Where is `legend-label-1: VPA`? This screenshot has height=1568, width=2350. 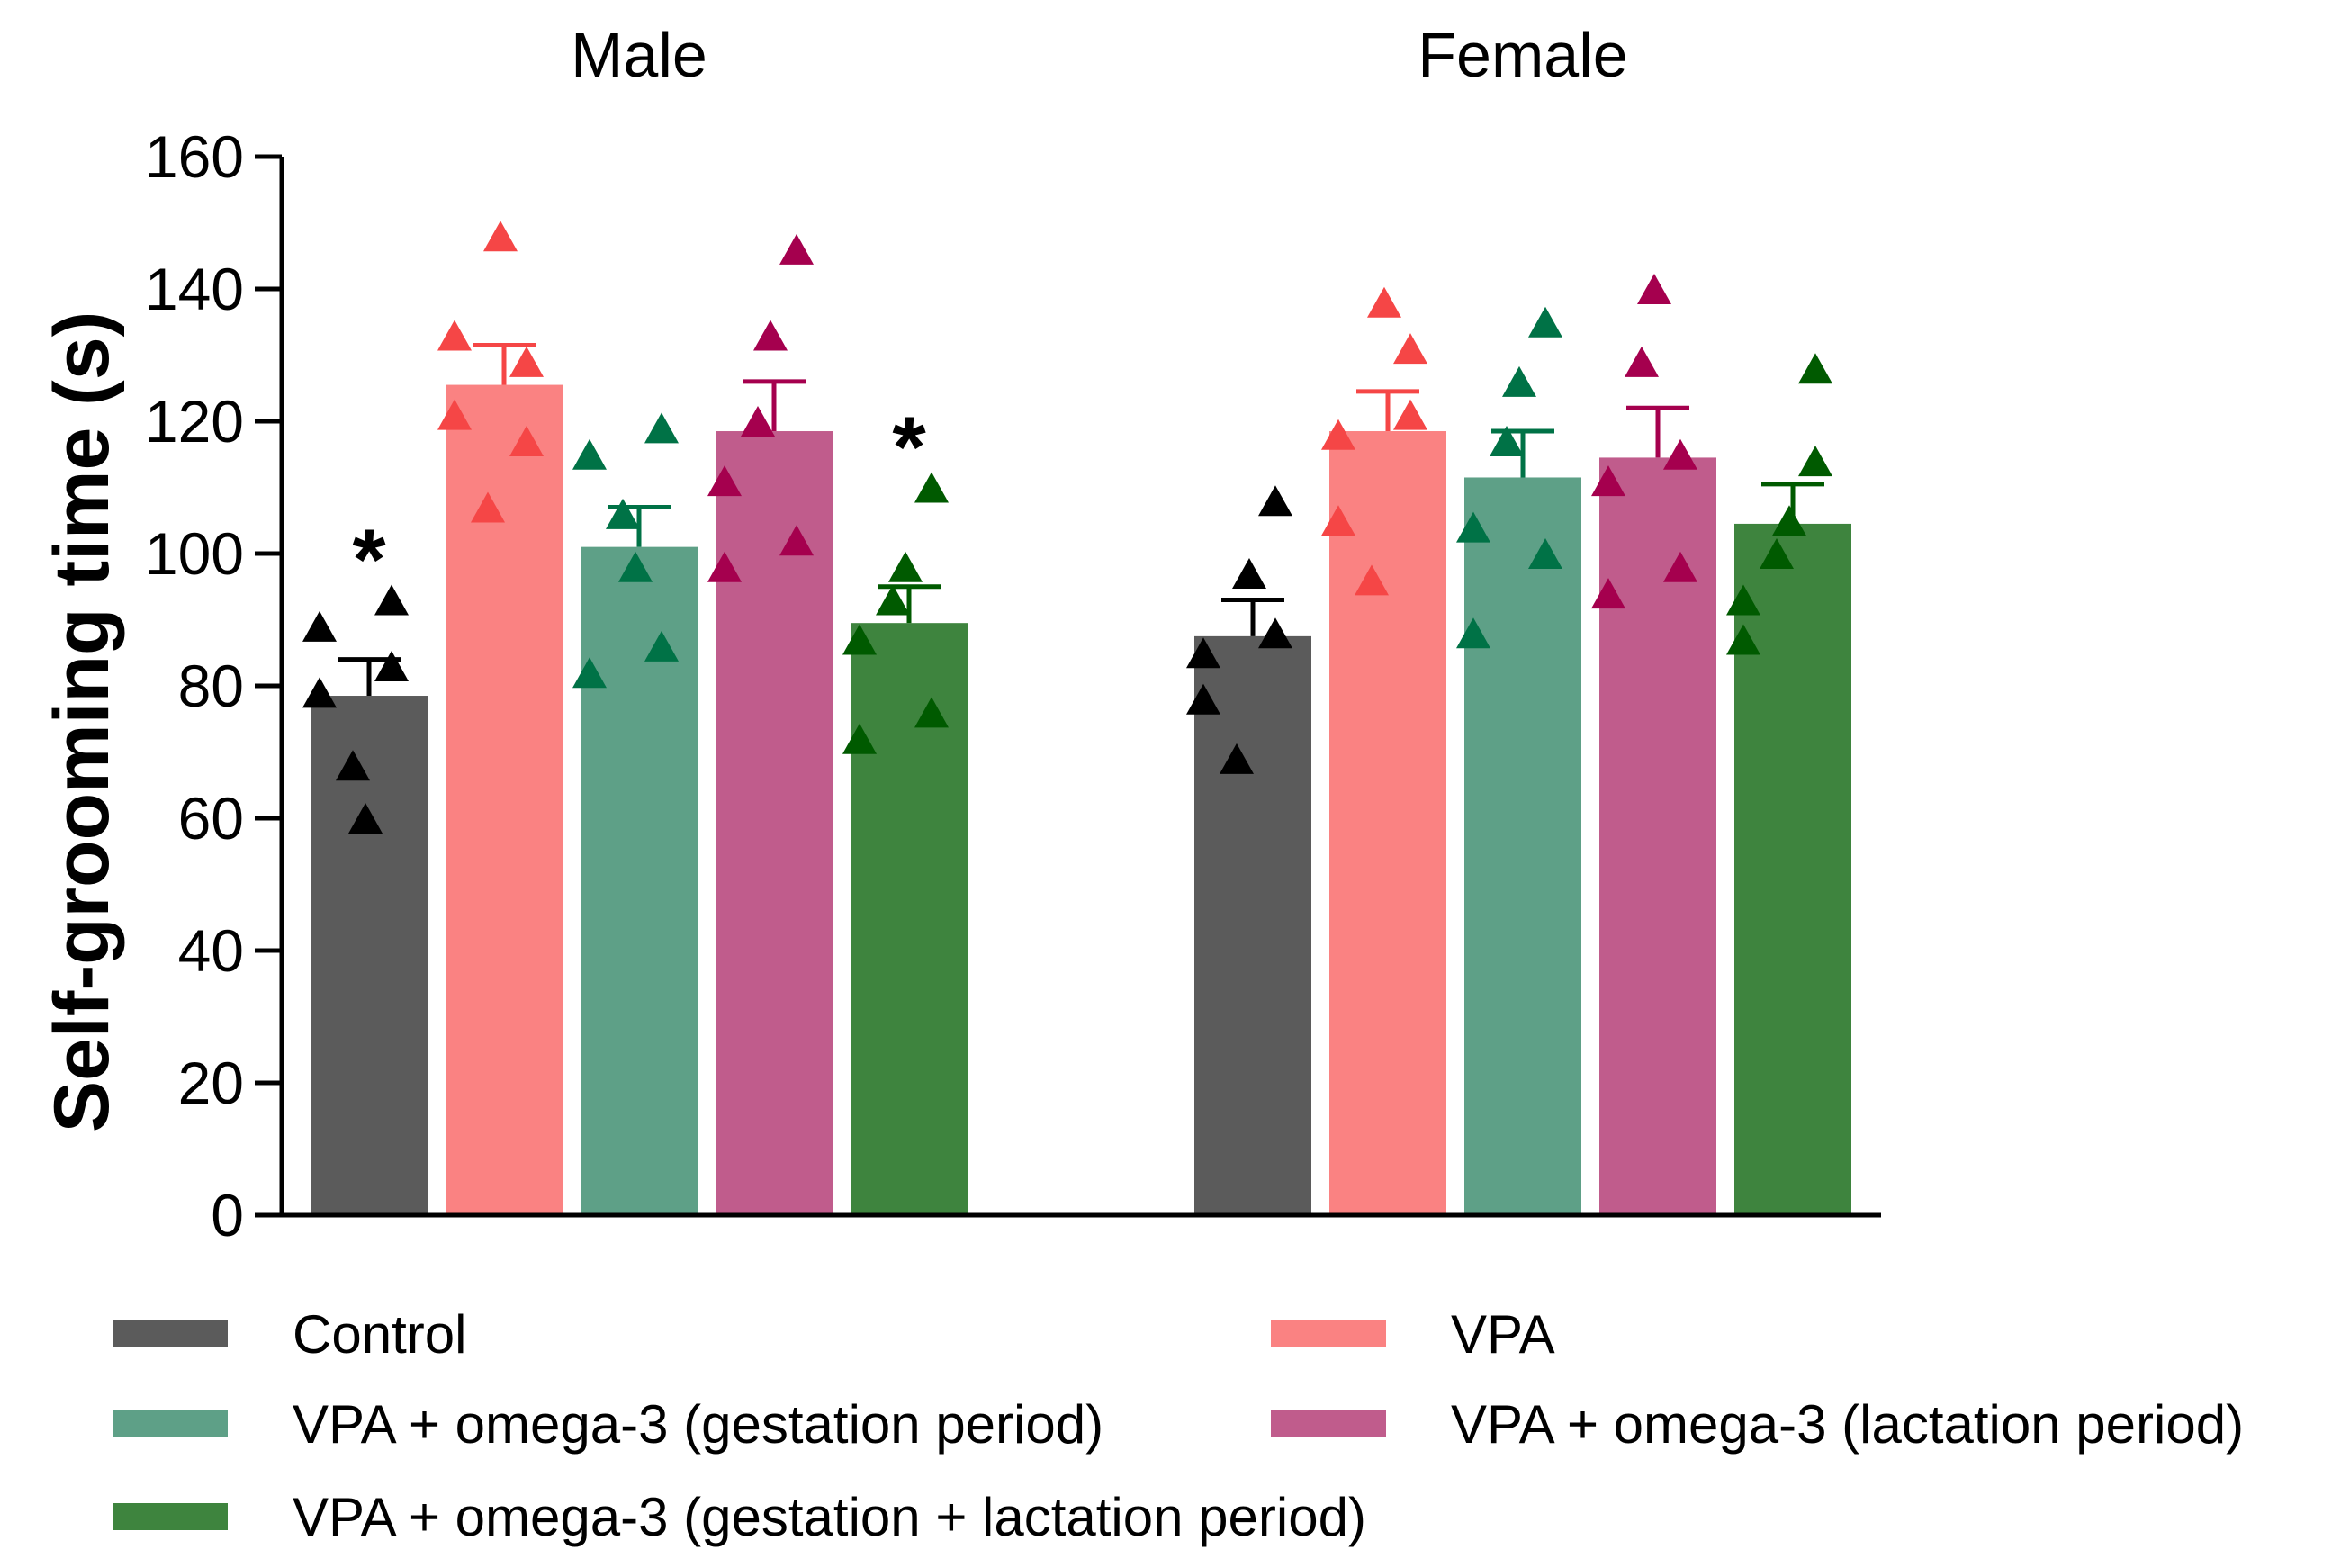
legend-label-1: VPA is located at coordinates (1503, 1335).